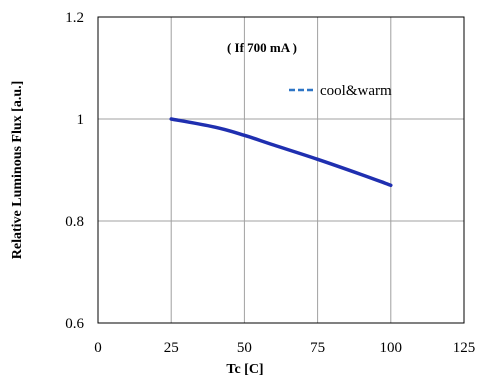 Image resolution: width=480 pixels, height=380 pixels. Describe the element at coordinates (74, 222) in the screenshot. I see `y-tick-label: 0.8` at that location.